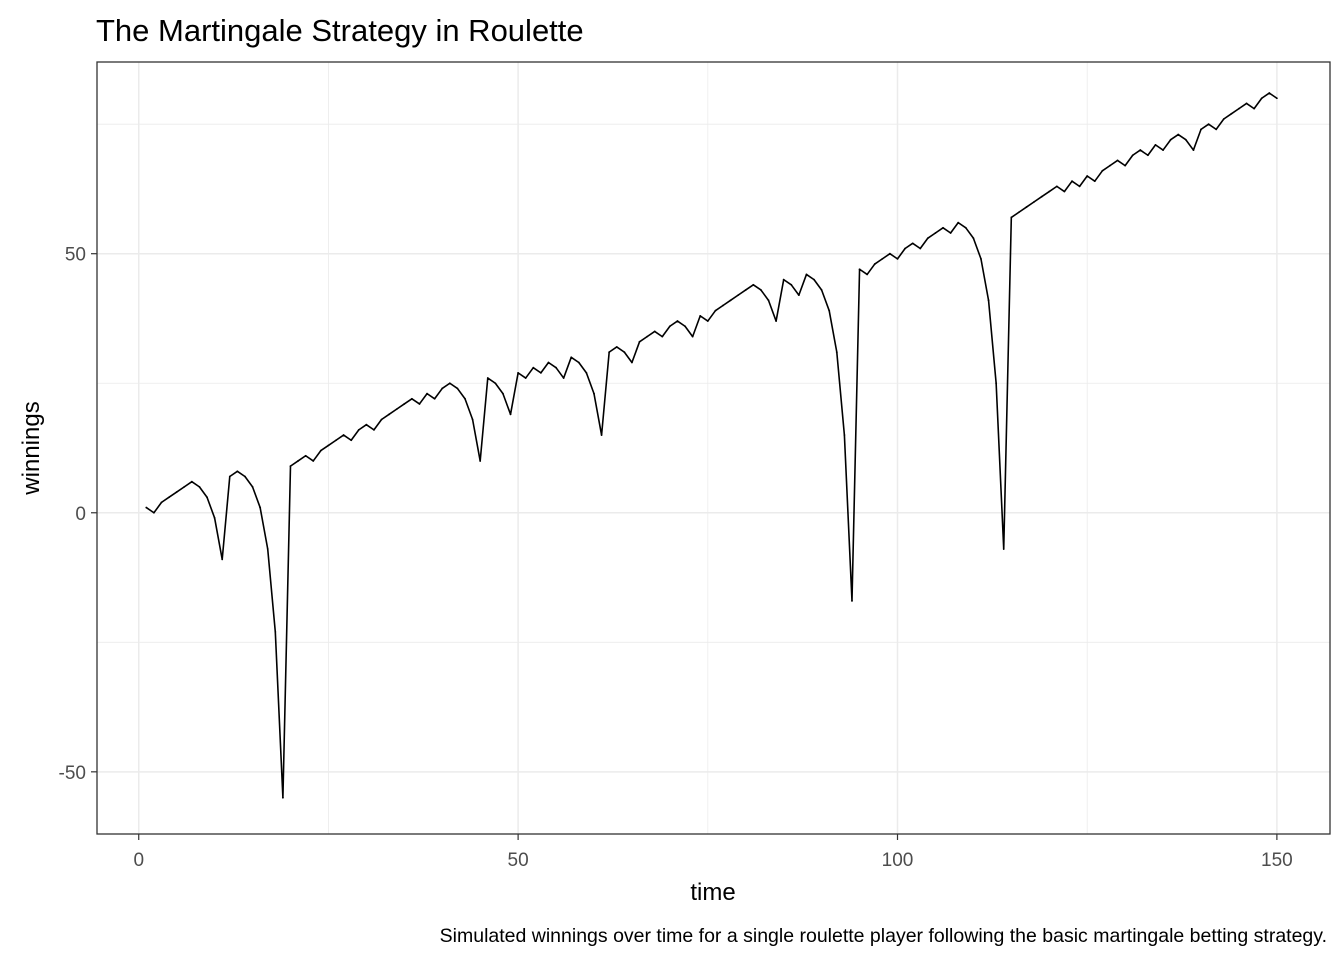  Describe the element at coordinates (80, 514) in the screenshot. I see `y-tick-label: 0` at that location.